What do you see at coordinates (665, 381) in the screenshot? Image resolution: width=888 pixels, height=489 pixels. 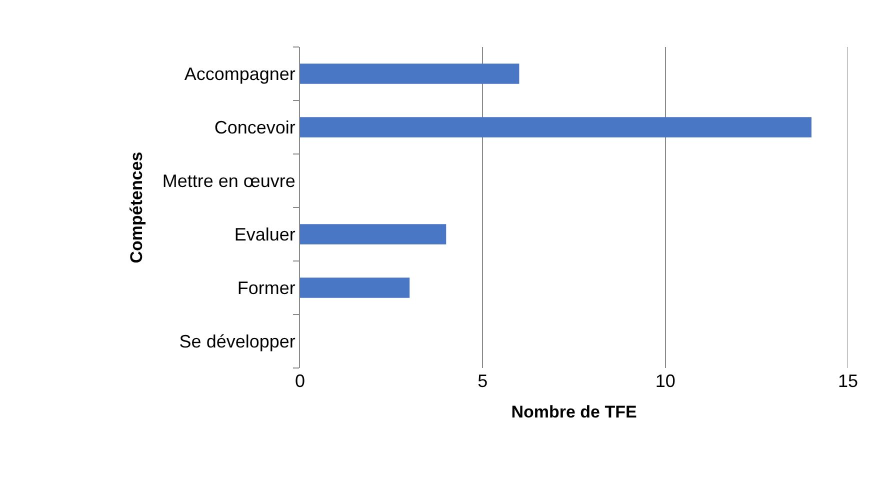 I see `x-tick-label: 10` at bounding box center [665, 381].